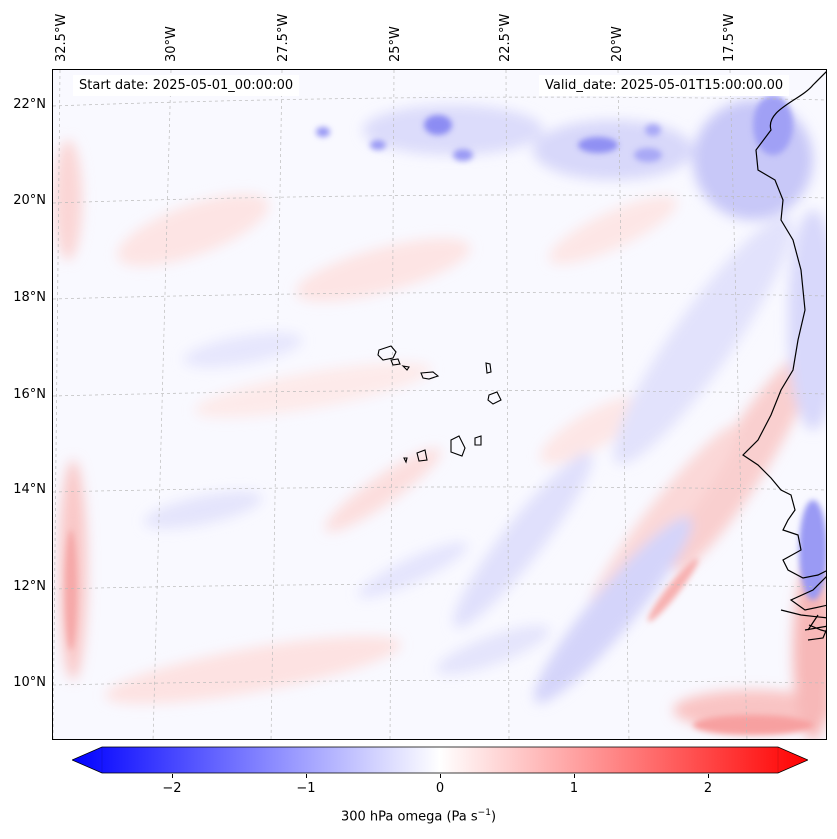  What do you see at coordinates (708, 788) in the screenshot?
I see `colorbar-tick-label: 2` at bounding box center [708, 788].